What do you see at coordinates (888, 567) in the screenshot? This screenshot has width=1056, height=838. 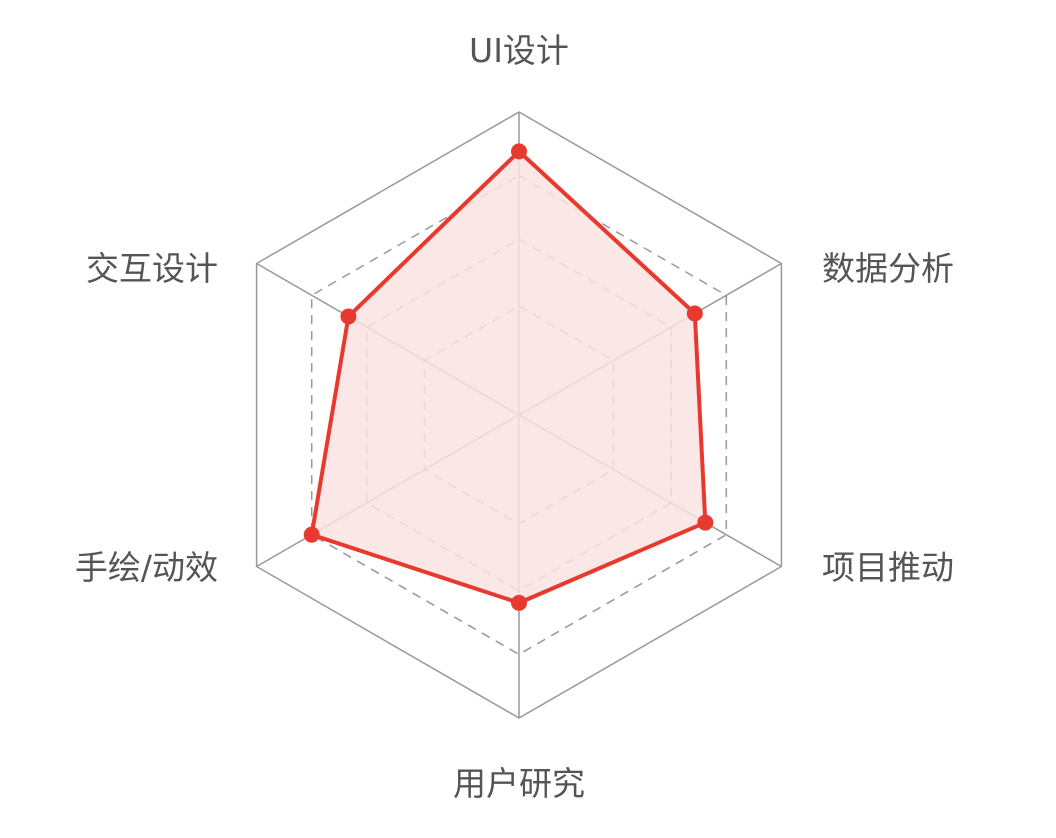 I see `indicator-label: 项目推动` at bounding box center [888, 567].